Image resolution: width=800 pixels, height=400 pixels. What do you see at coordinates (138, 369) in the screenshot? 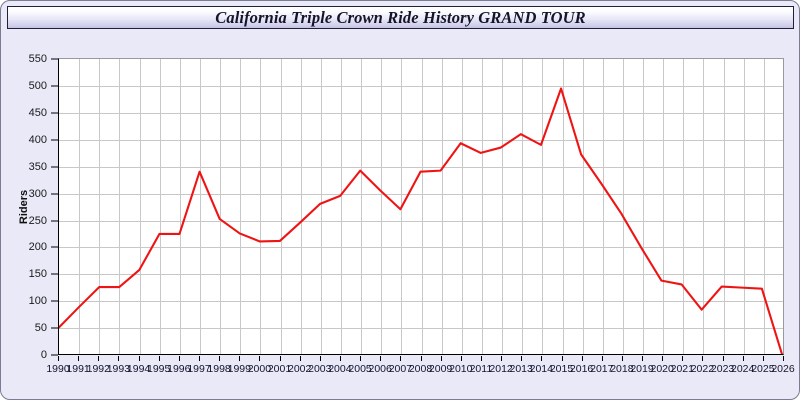
I see `x-tick-label: 1994` at bounding box center [138, 369].